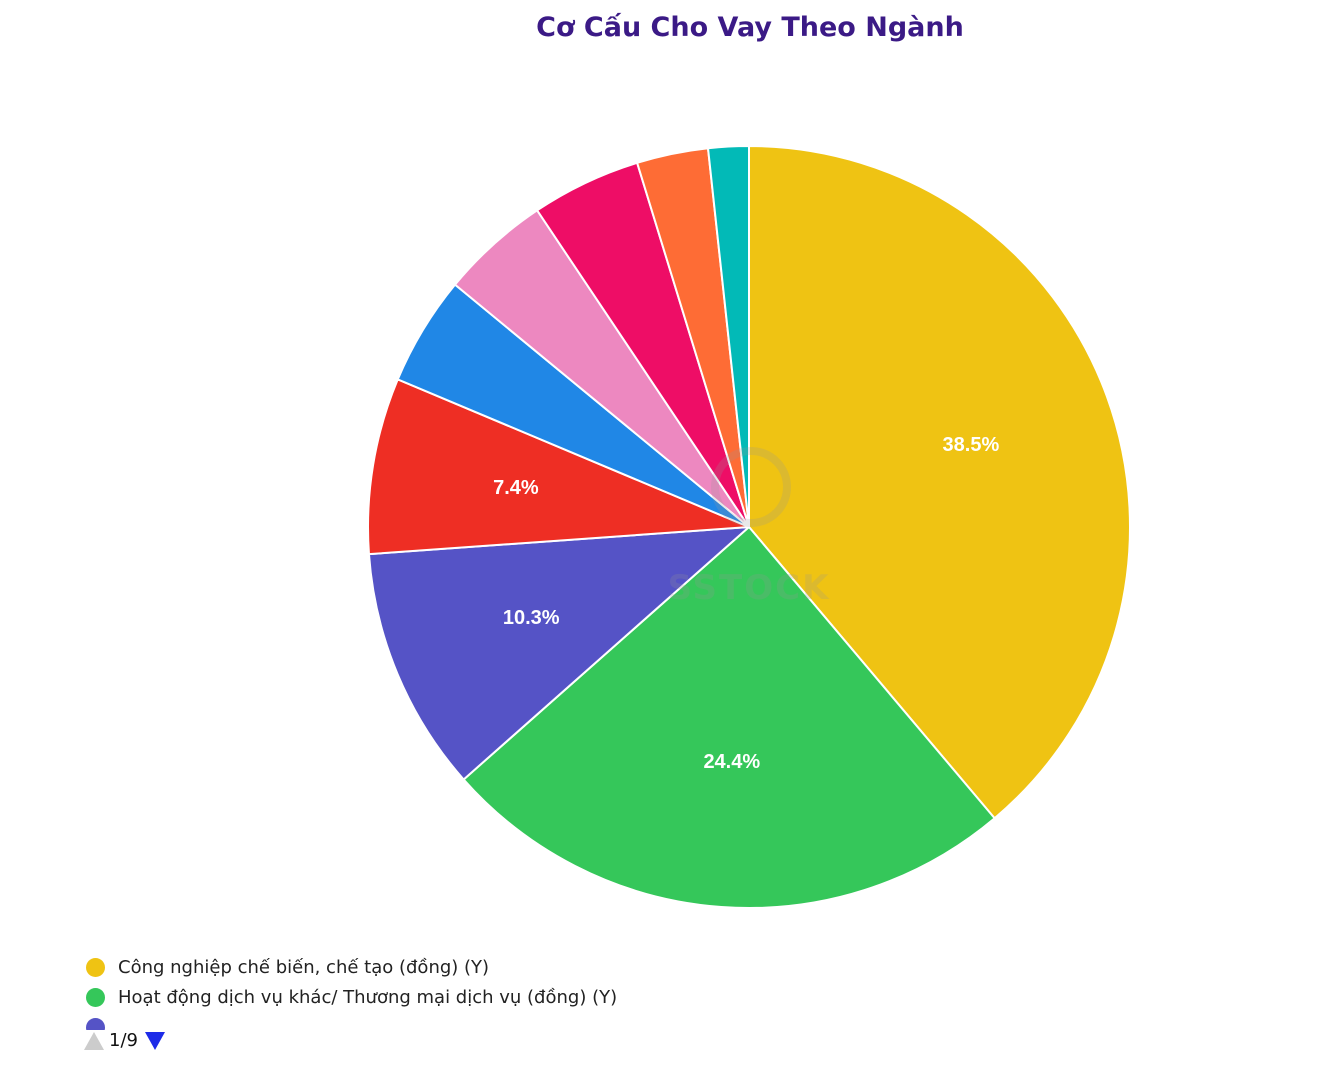 The height and width of the screenshot is (1080, 1320). I want to click on slice-data-label: 38.5%, so click(971, 445).